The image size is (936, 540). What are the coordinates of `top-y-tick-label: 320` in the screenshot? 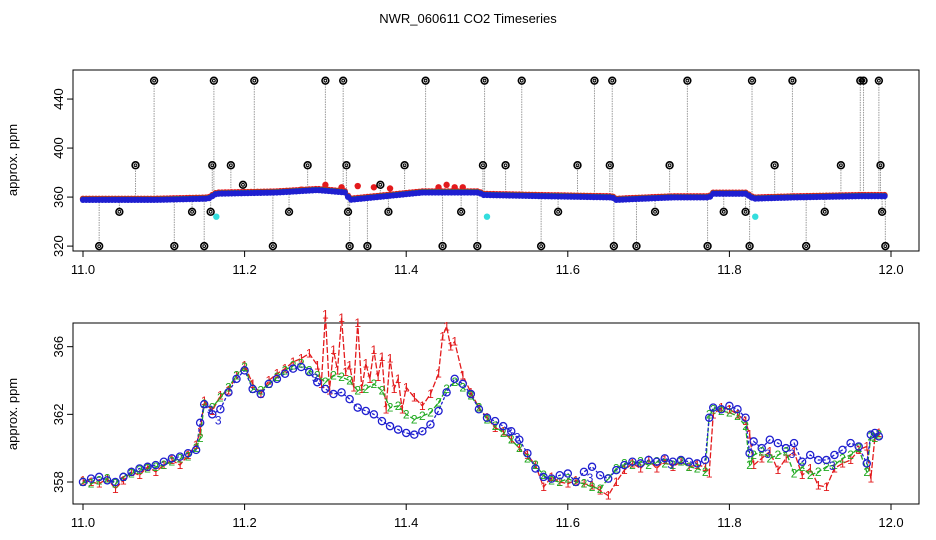 It's located at (58, 246).